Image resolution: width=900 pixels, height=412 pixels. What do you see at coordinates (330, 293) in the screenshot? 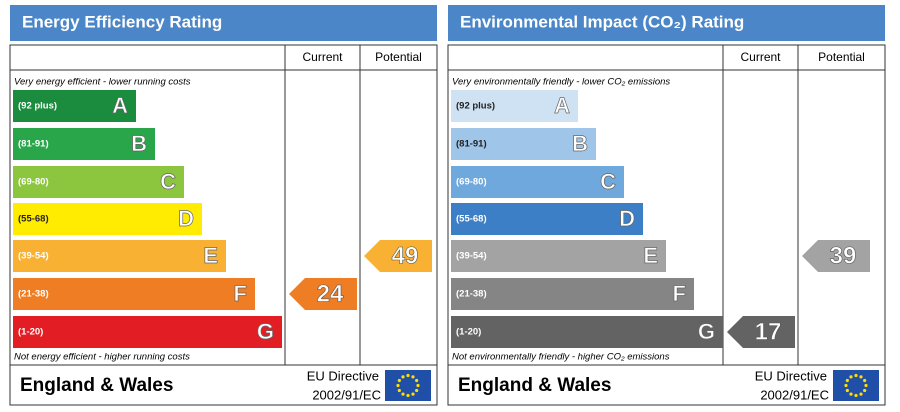
I see `rating-value: 24` at bounding box center [330, 293].